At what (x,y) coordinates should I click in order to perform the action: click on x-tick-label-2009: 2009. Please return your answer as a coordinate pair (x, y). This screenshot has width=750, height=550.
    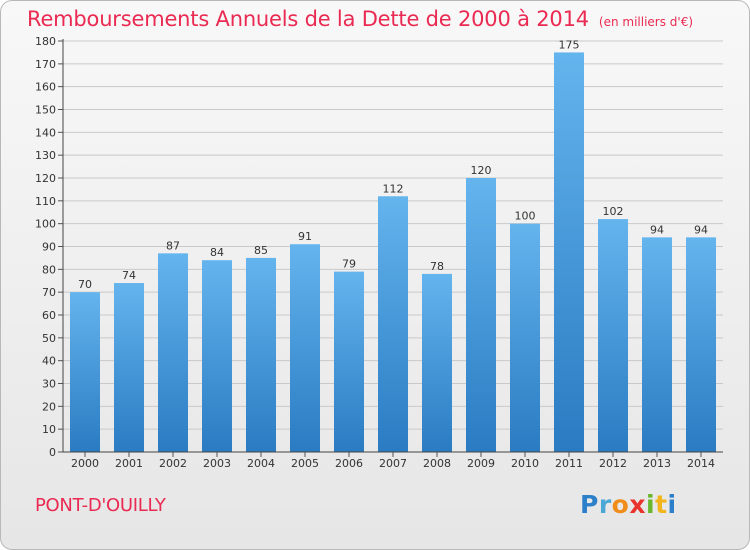
    Looking at the image, I should click on (481, 463).